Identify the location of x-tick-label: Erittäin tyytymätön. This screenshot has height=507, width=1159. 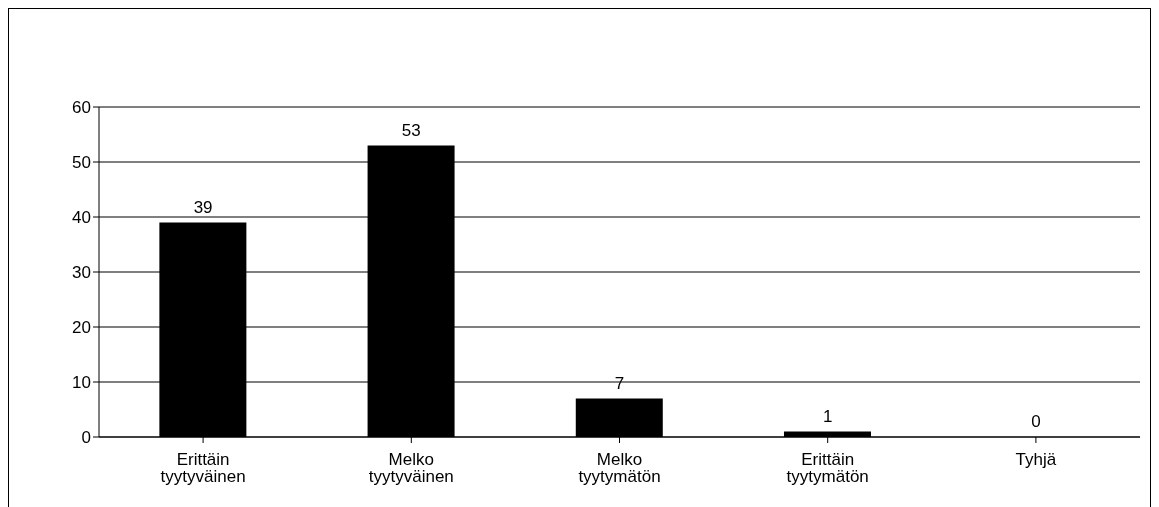
(827, 468).